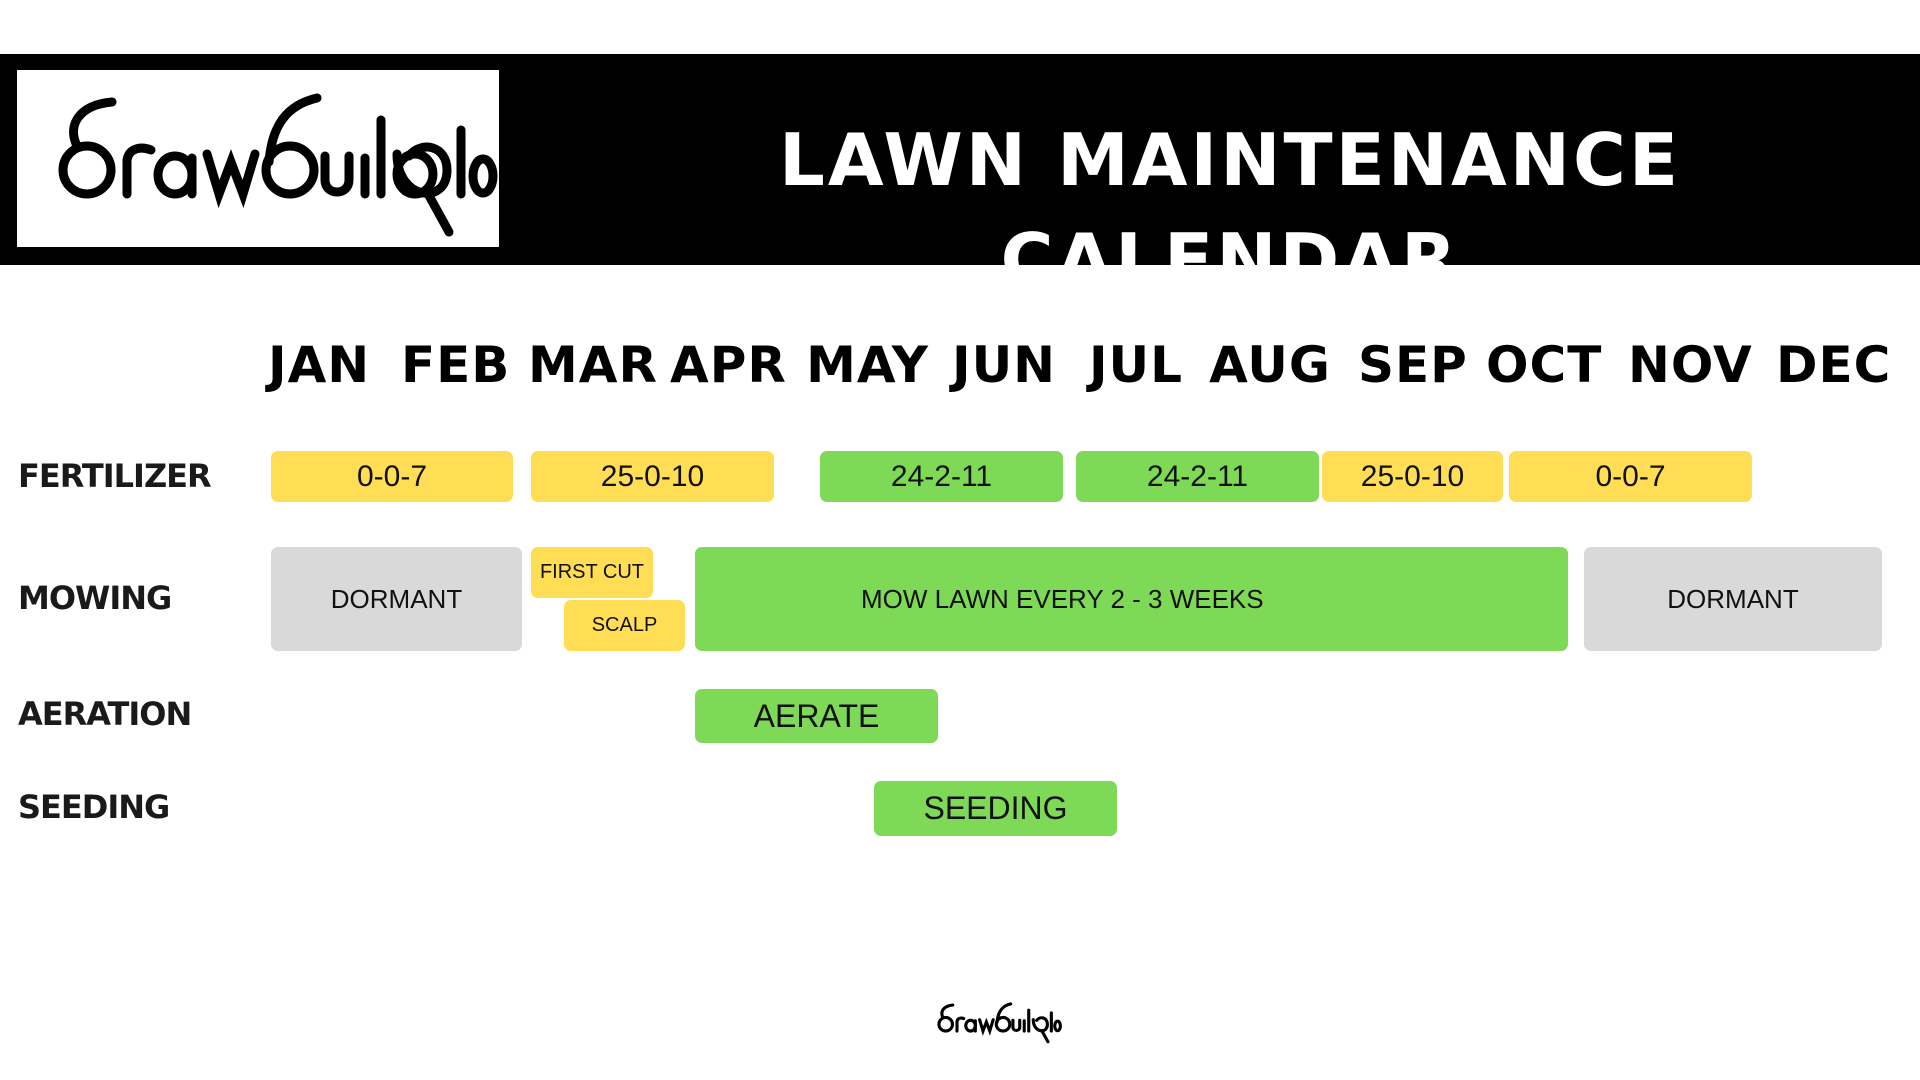 This screenshot has height=1080, width=1920. I want to click on month-nov: NOV, so click(1690, 365).